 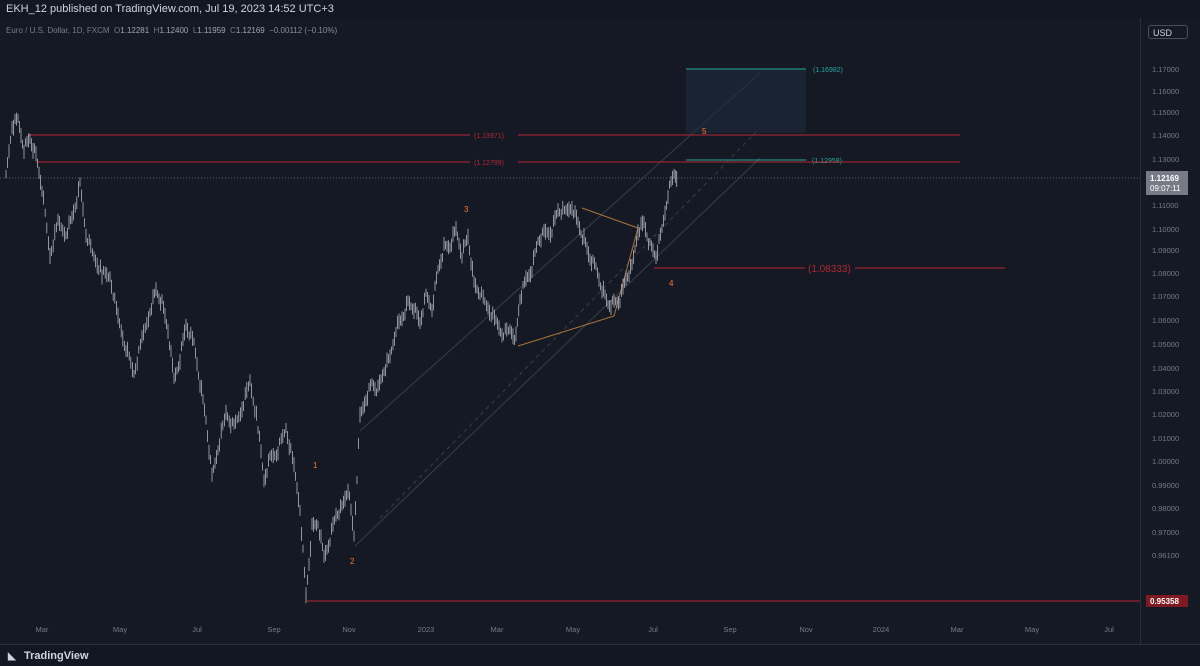 What do you see at coordinates (250, 30) in the screenshot?
I see `close-value: 1.12169` at bounding box center [250, 30].